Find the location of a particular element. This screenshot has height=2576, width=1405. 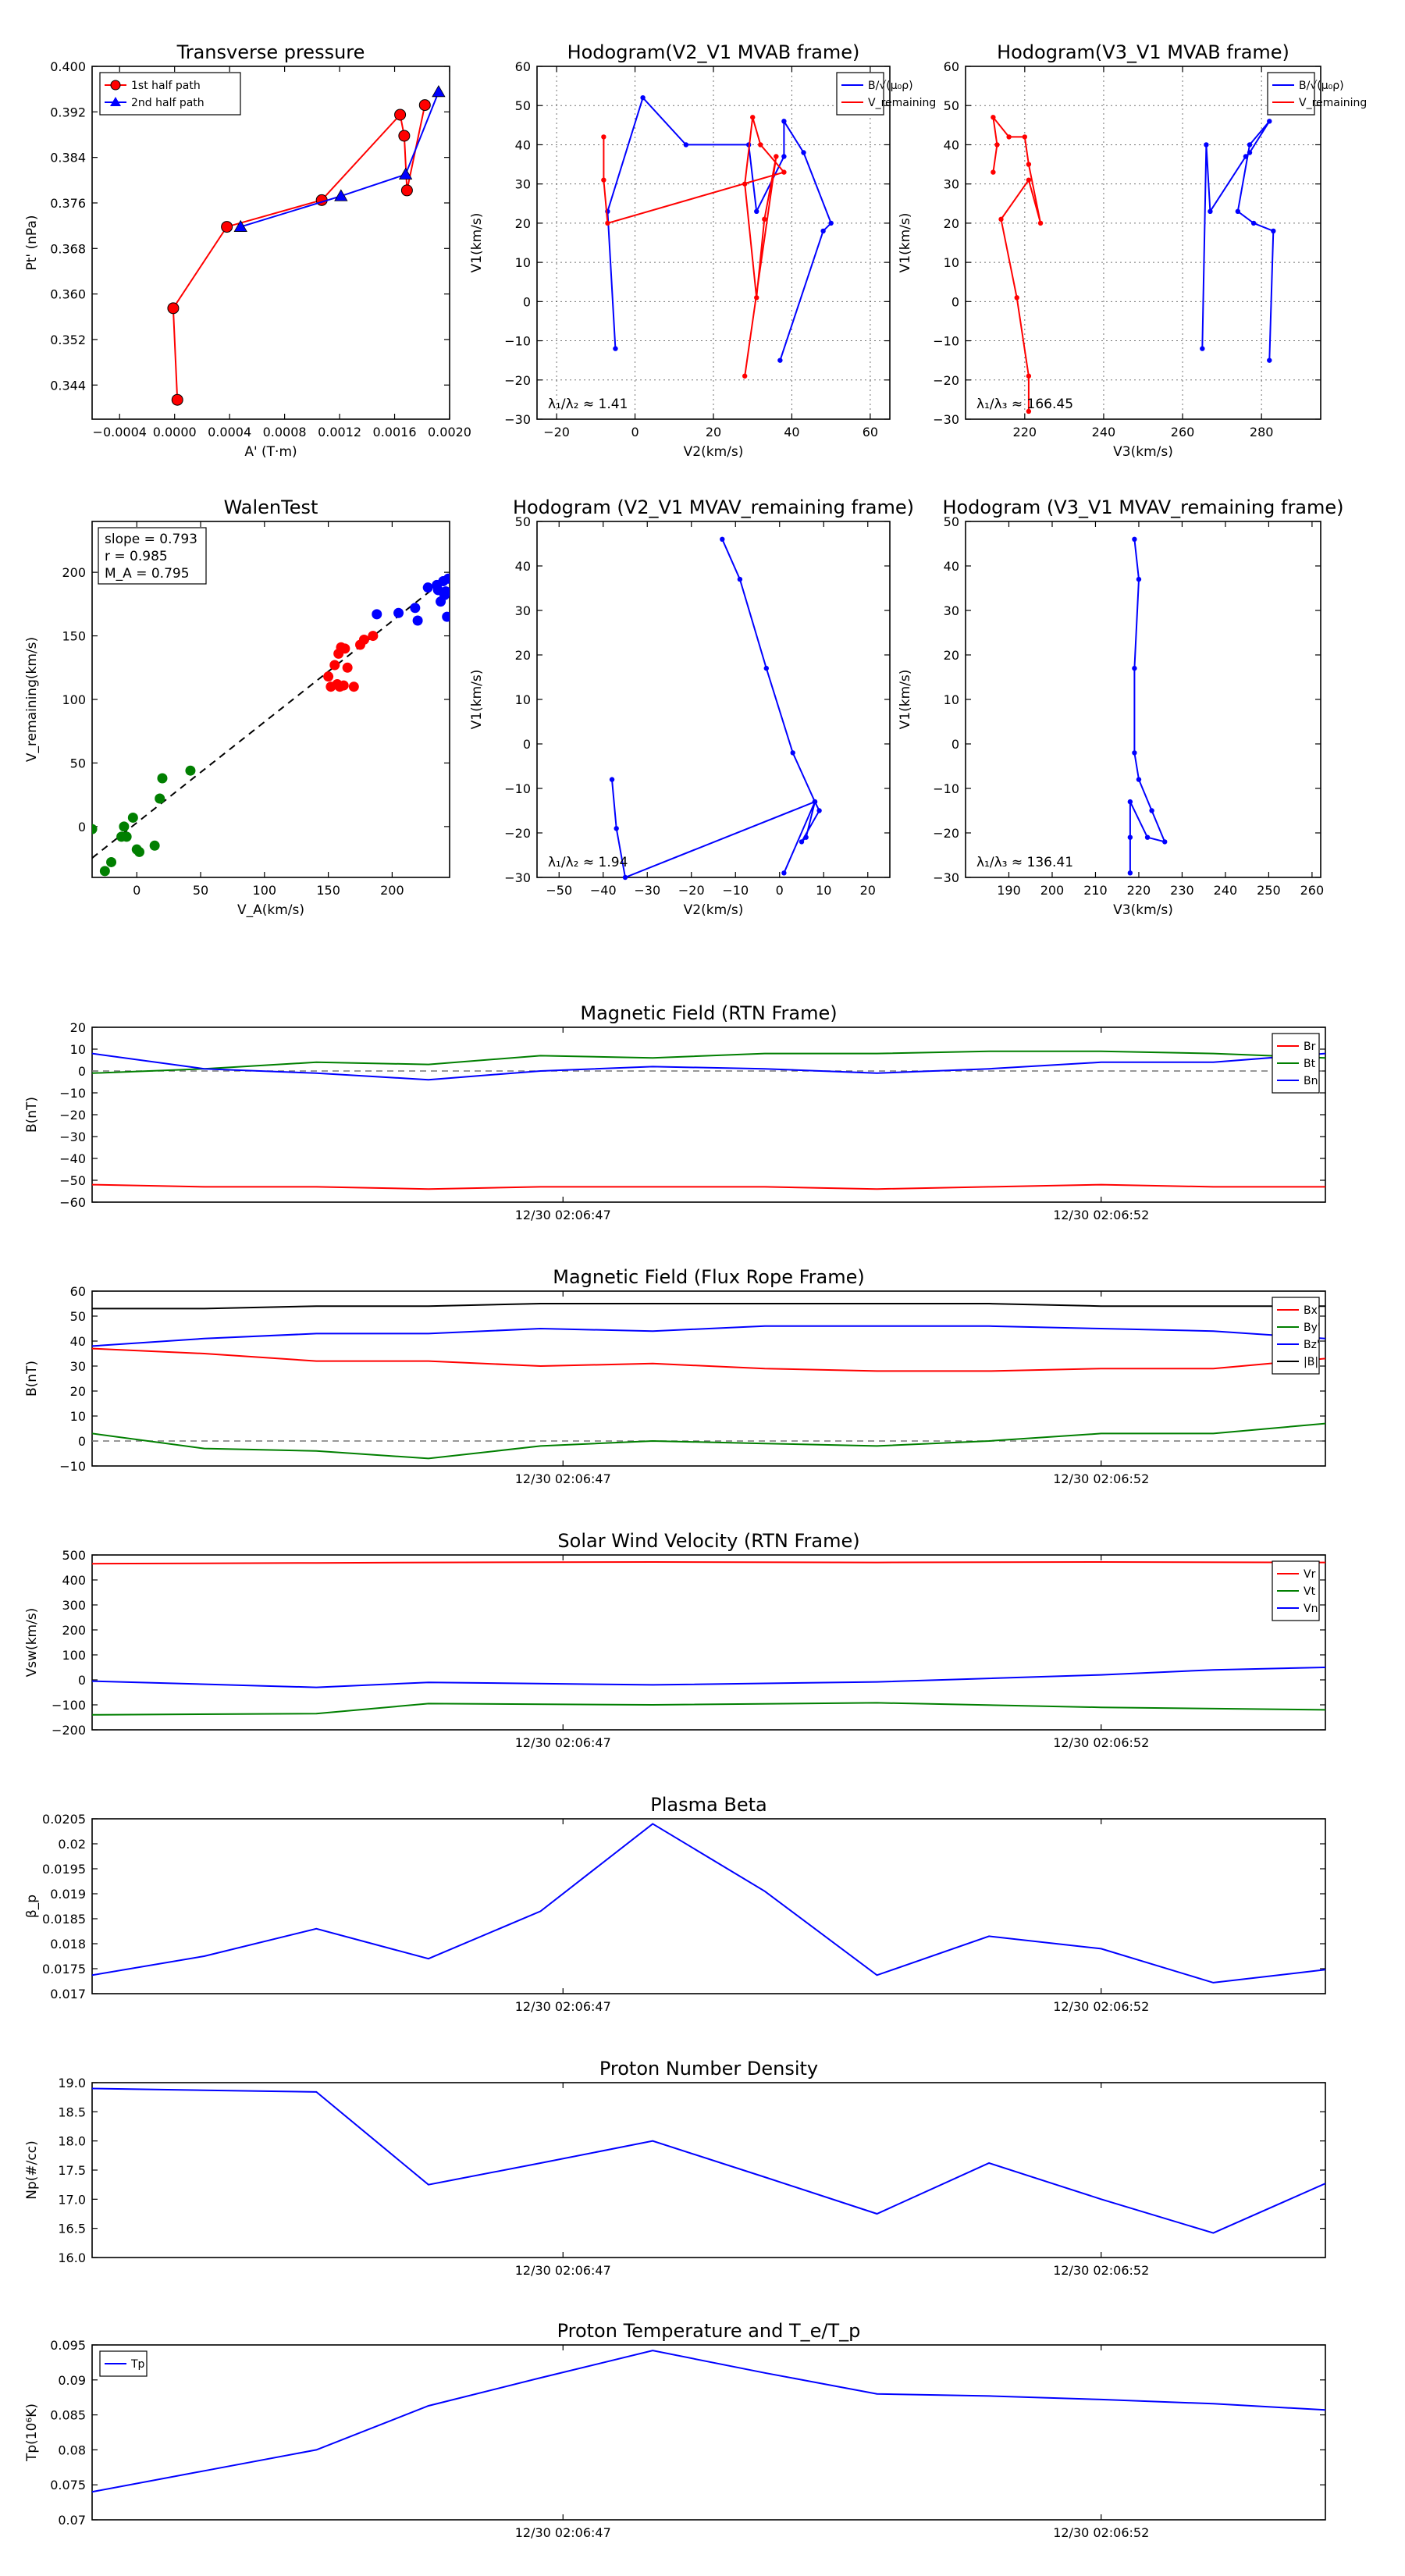

stats-line: slope = 0.793 is located at coordinates (151, 539).